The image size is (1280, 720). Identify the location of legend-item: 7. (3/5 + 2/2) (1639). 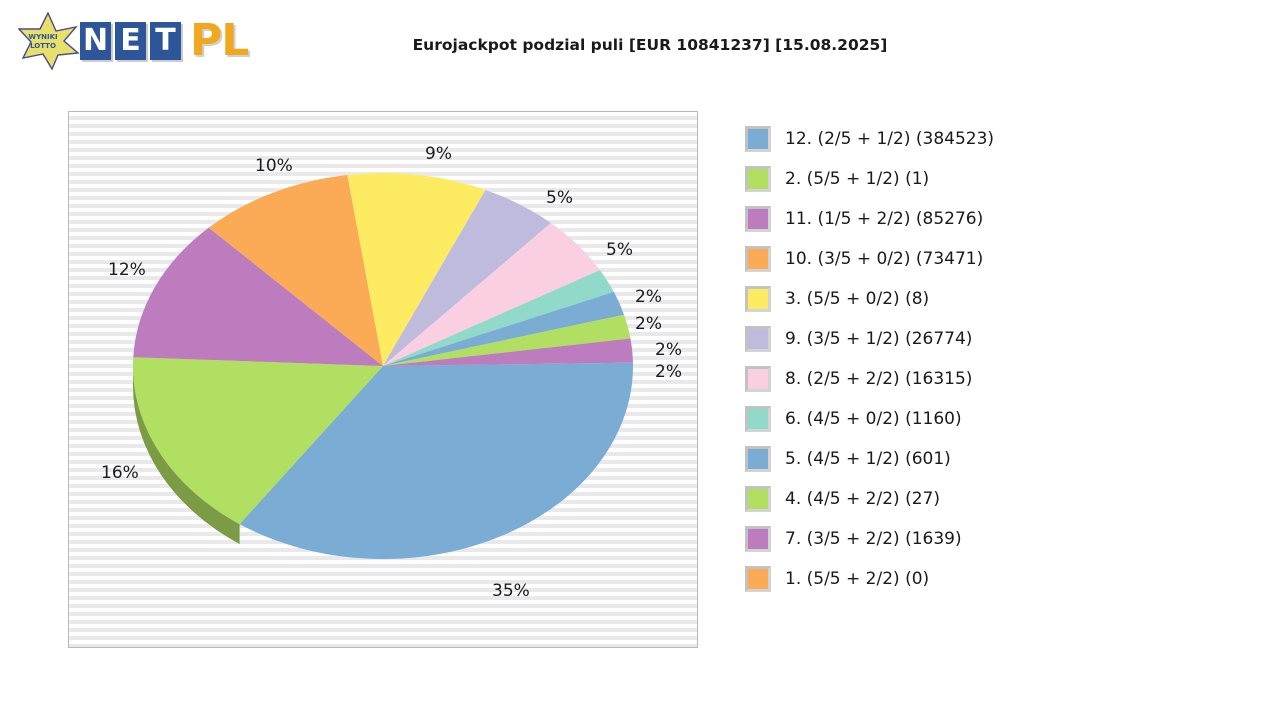
(1005, 544).